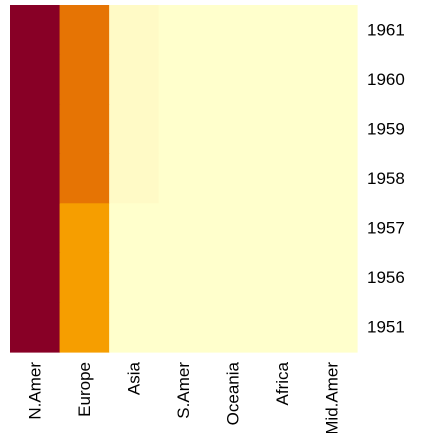 The height and width of the screenshot is (433, 443). Describe the element at coordinates (283, 327) in the screenshot. I see `heatmap-cell-africa-1951` at that location.